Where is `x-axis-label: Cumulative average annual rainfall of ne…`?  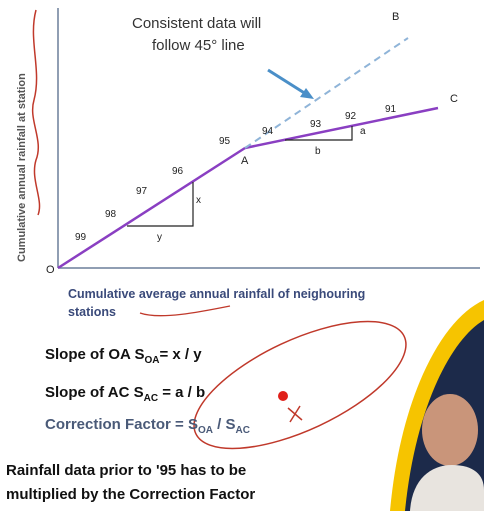 x-axis-label: Cumulative average annual rainfall of ne… is located at coordinates (216, 294).